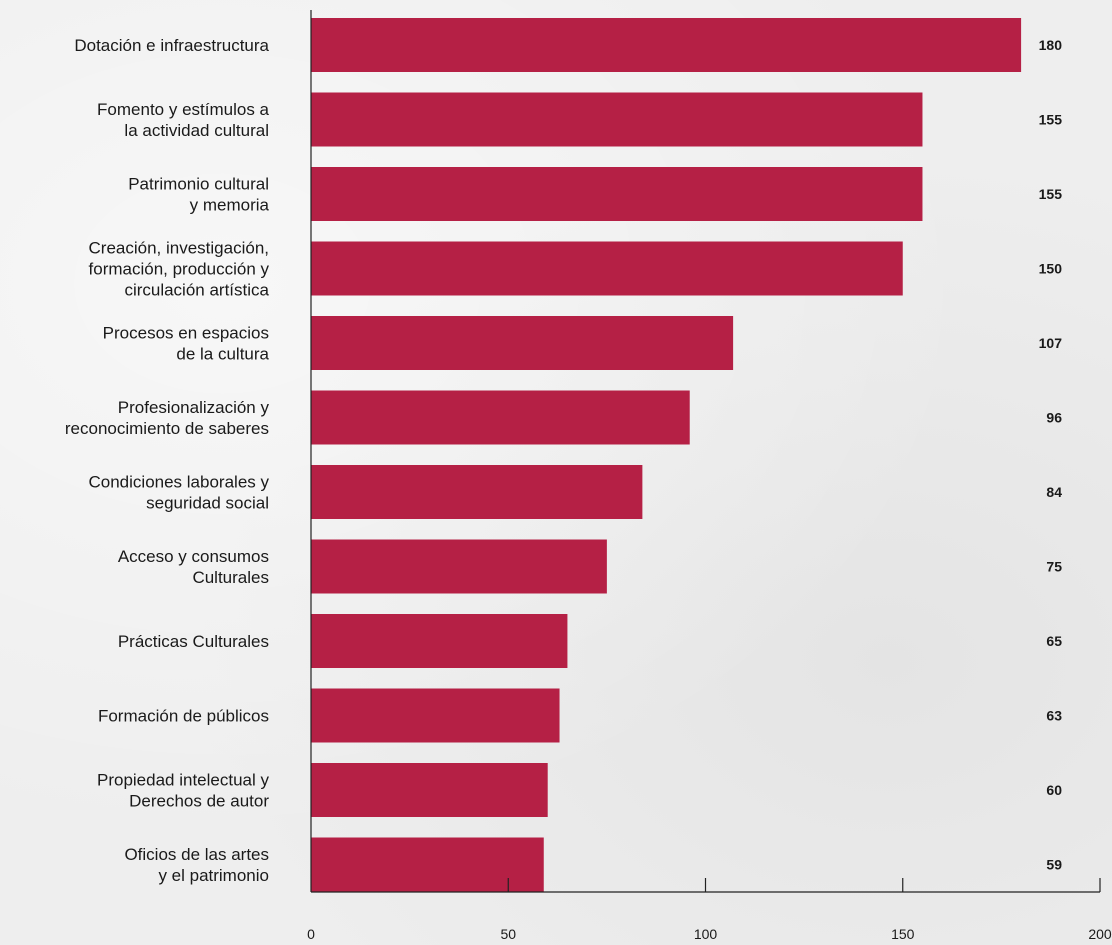 This screenshot has height=945, width=1112. Describe the element at coordinates (186, 344) in the screenshot. I see `category-label-4: Procesos en espacios de la cultura` at that location.